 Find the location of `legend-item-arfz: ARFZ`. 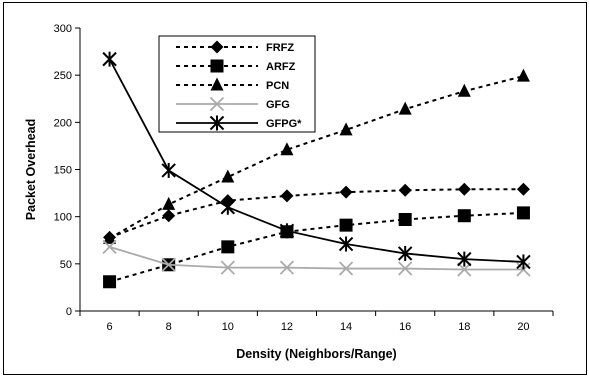

legend-item-arfz: ARFZ is located at coordinates (236, 66).